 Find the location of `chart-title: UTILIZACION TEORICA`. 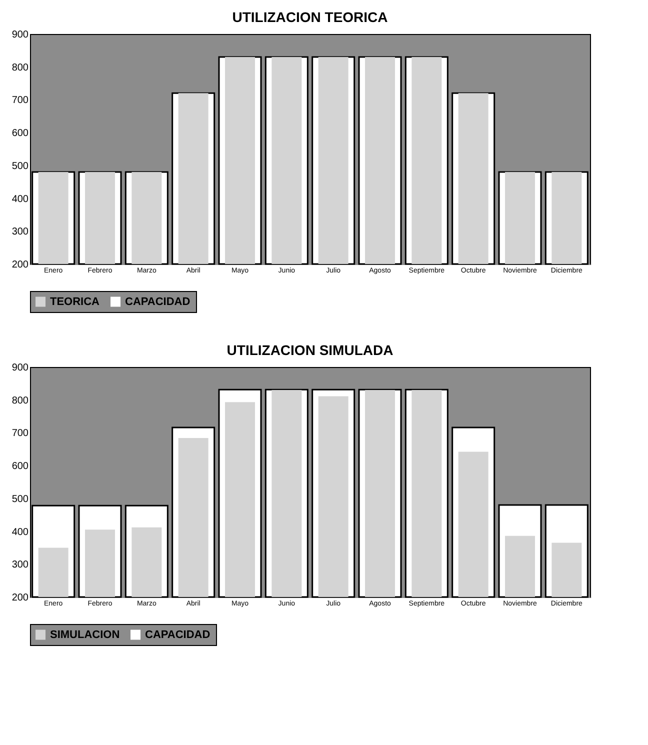

chart-title: UTILIZACION TEORICA is located at coordinates (310, 17).